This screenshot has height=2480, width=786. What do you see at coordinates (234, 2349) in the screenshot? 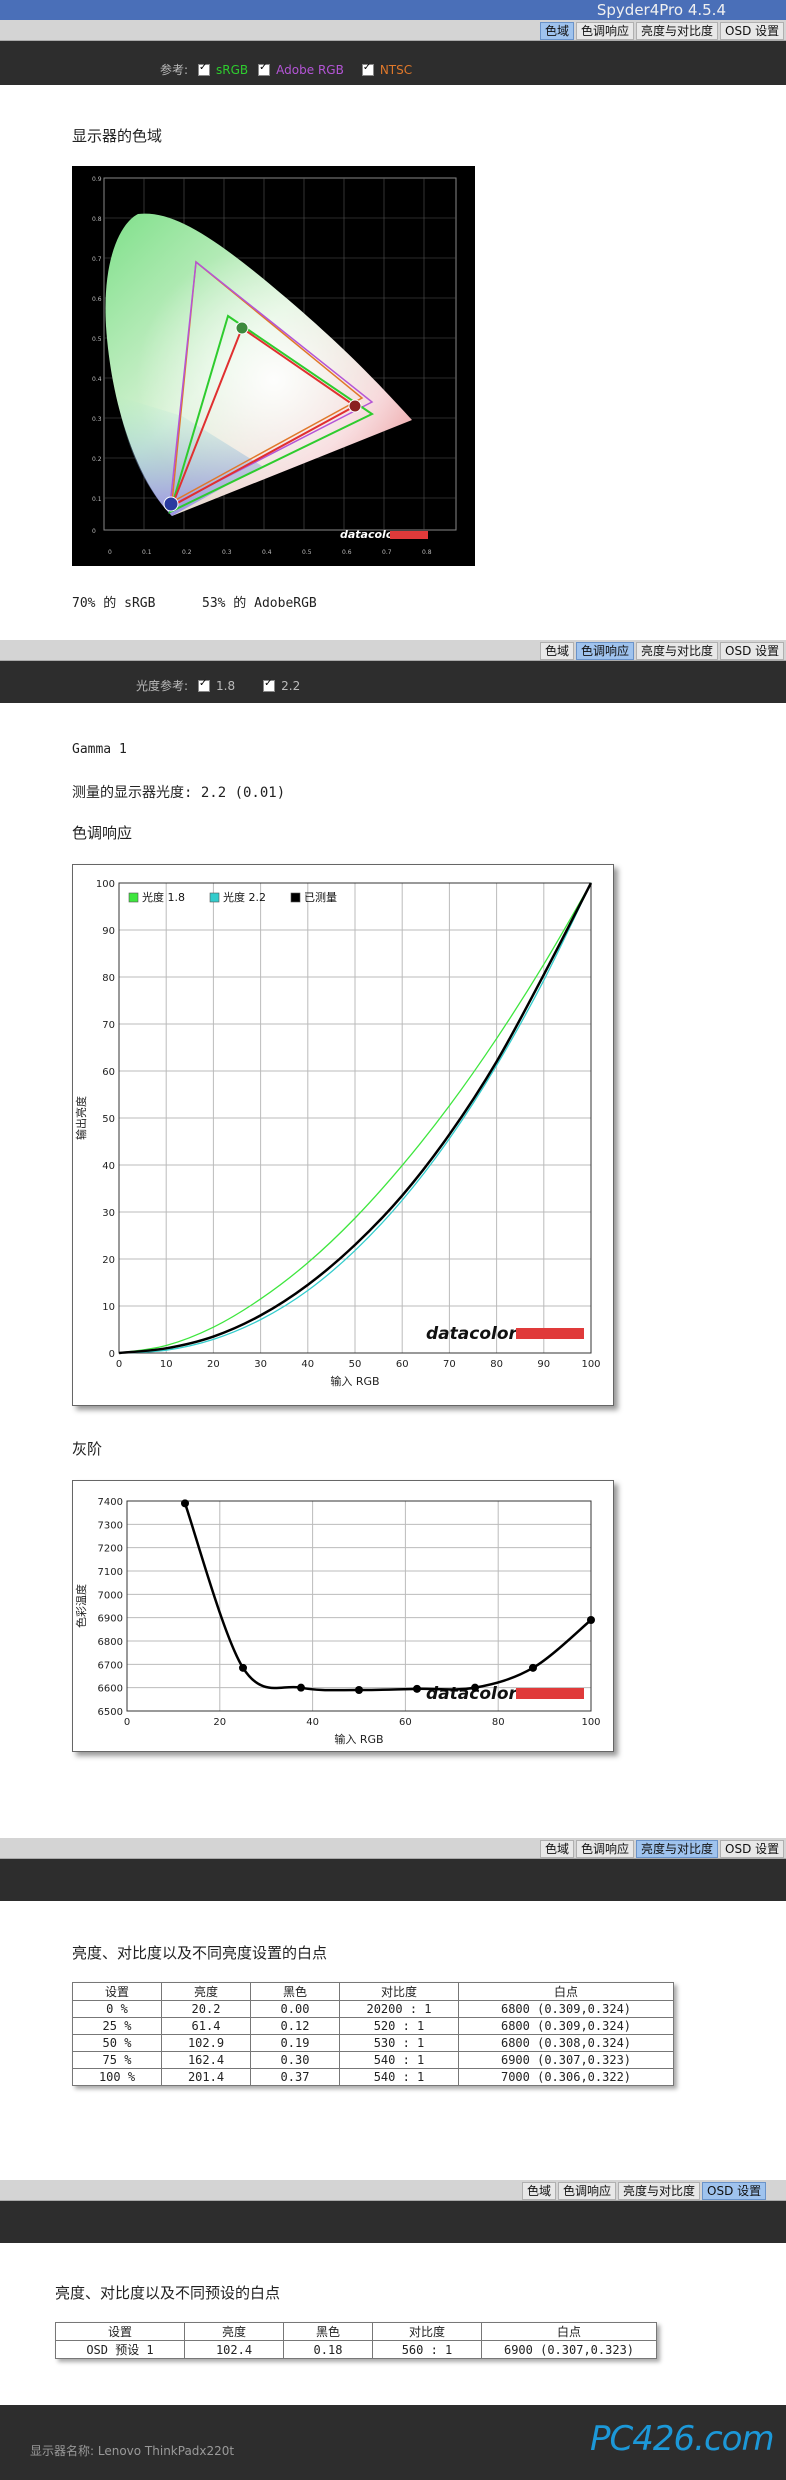
I see `cell: 102.4` at bounding box center [234, 2349].